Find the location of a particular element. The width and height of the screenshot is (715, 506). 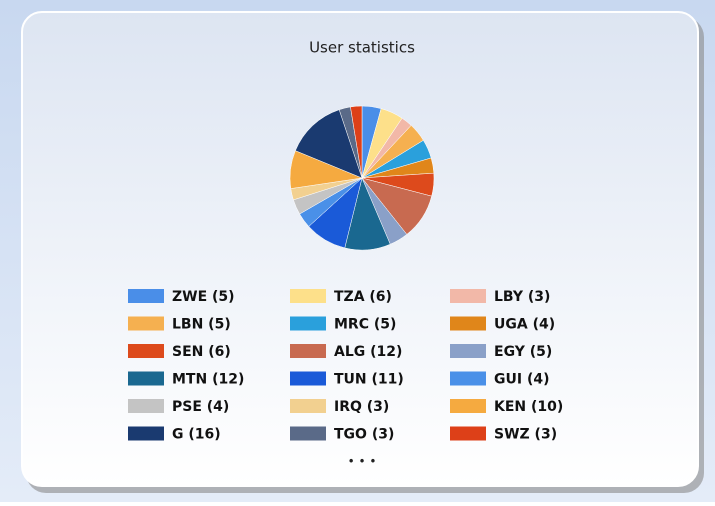

legend-label: LBN (5) is located at coordinates (201, 325).